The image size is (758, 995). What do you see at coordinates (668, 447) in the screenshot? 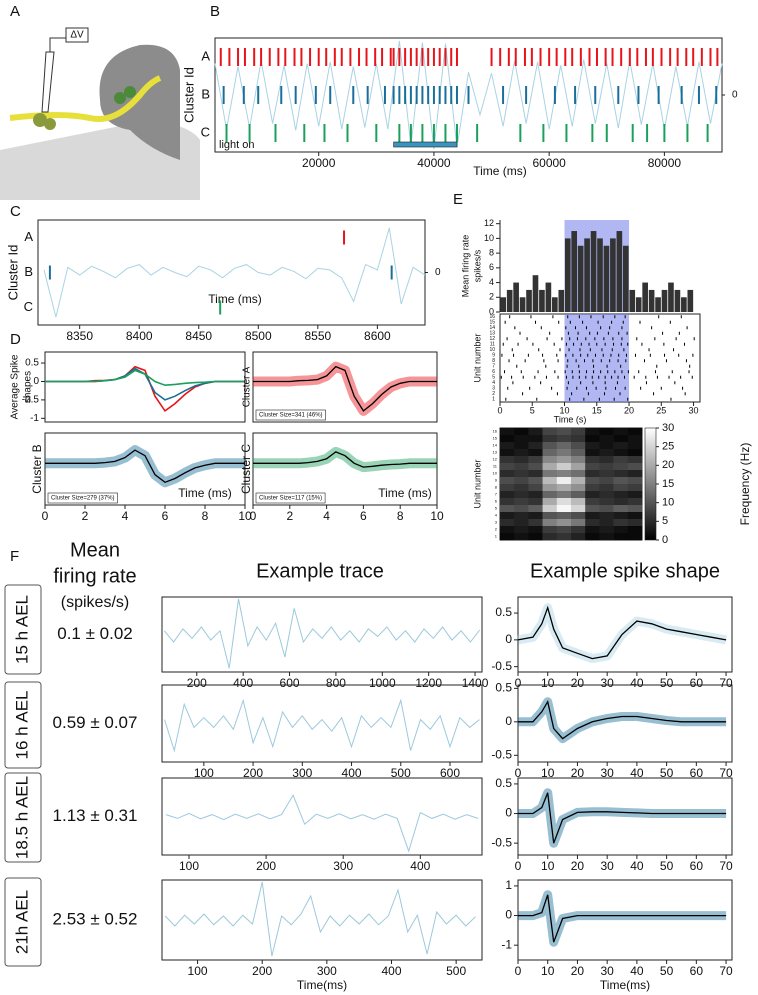
I see `colorbar-tick-label: 25` at bounding box center [668, 447].